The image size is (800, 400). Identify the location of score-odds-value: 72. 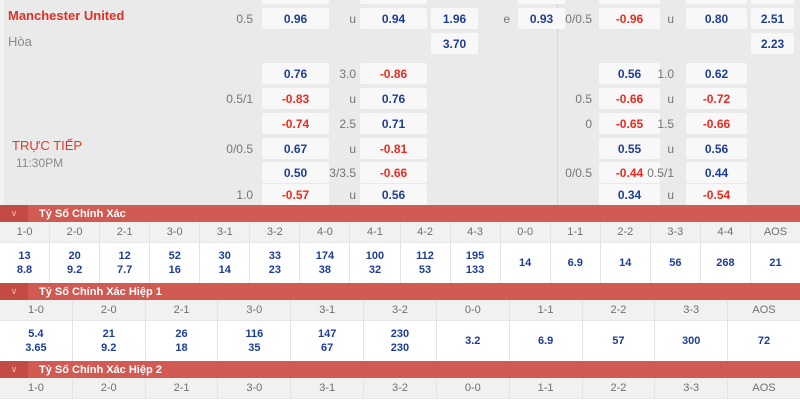
(764, 340).